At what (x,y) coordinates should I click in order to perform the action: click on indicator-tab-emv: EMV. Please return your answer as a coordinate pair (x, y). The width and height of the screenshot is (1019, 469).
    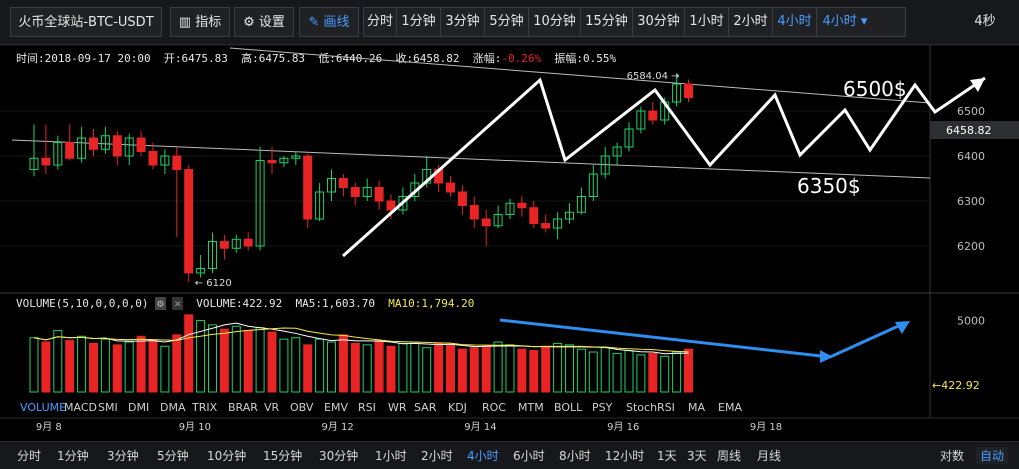
    Looking at the image, I should click on (336, 407).